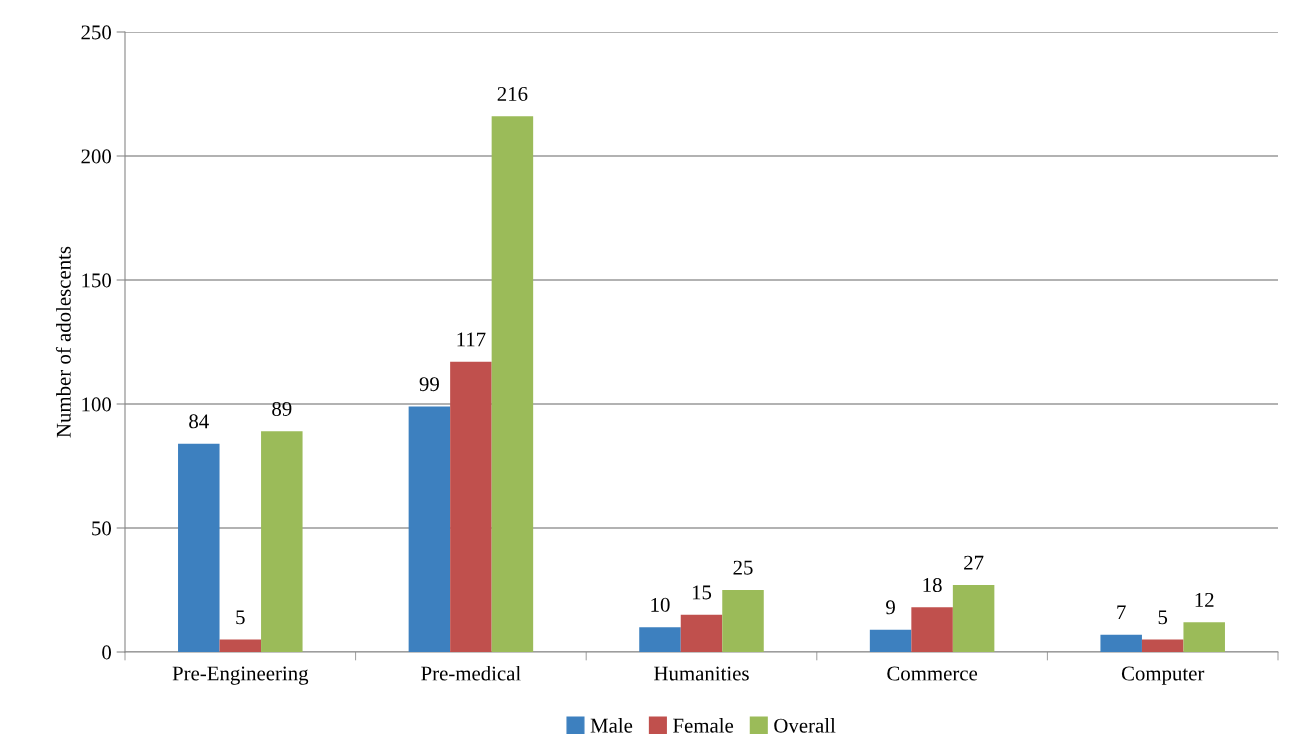 The image size is (1312, 738). What do you see at coordinates (429, 384) in the screenshot?
I see `data-label: 99` at bounding box center [429, 384].